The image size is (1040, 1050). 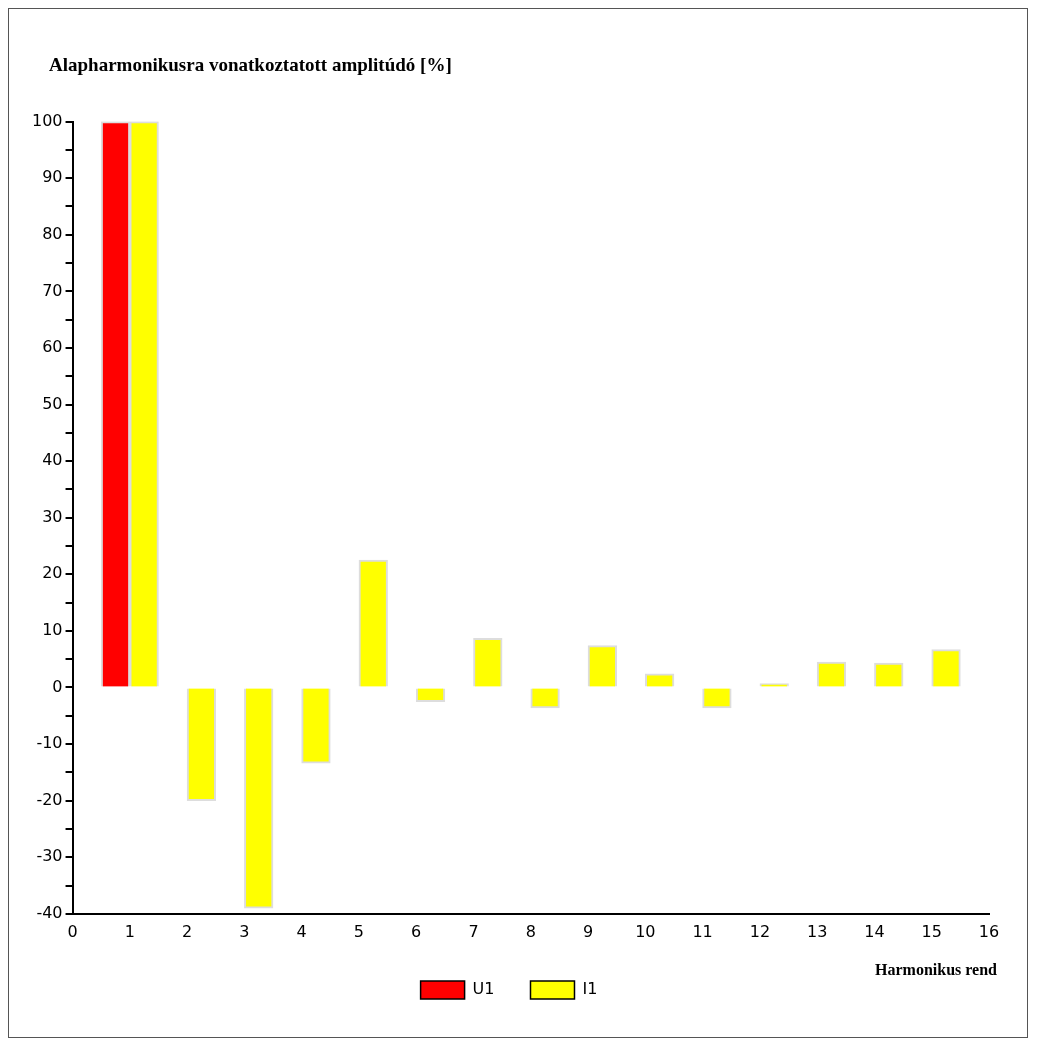 What do you see at coordinates (931, 931) in the screenshot?
I see `x-tick-label: 15` at bounding box center [931, 931].